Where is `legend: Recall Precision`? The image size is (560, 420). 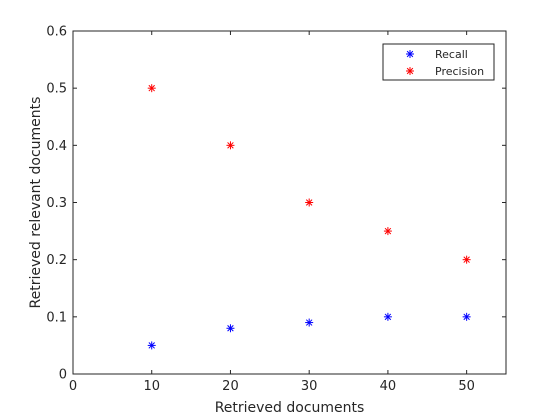
legend: Recall Precision is located at coordinates (438, 62).